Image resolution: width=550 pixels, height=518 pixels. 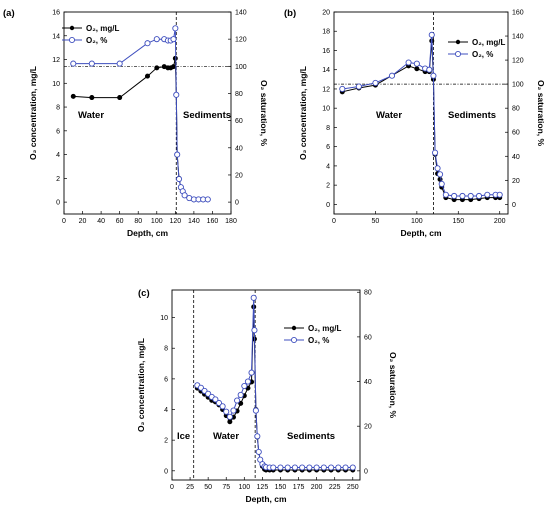 I want to click on y-left-tick-label: 0, so click(x=58, y=203).